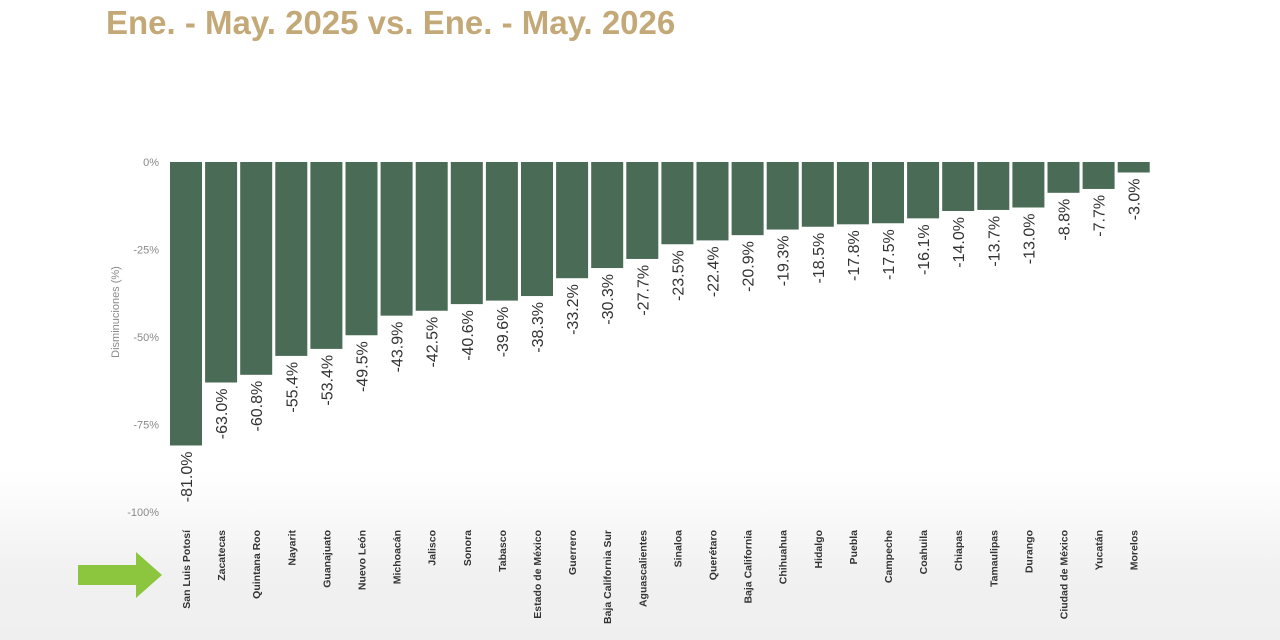 This screenshot has width=1280, height=640. Describe the element at coordinates (116, 312) in the screenshot. I see `y-axis-label: Disminuciones (%)` at that location.